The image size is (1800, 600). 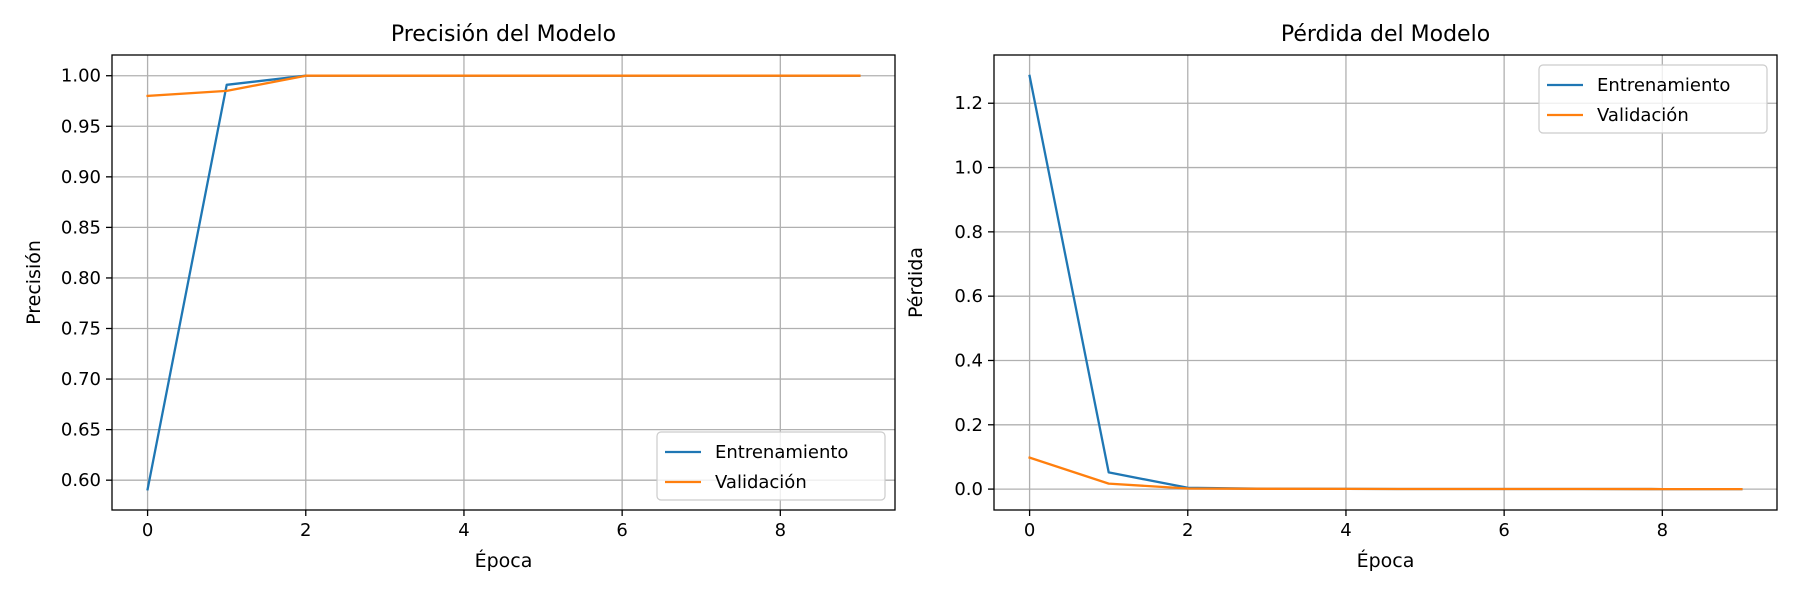 I want to click on y-tick-label: 0.90, so click(x=81, y=177).